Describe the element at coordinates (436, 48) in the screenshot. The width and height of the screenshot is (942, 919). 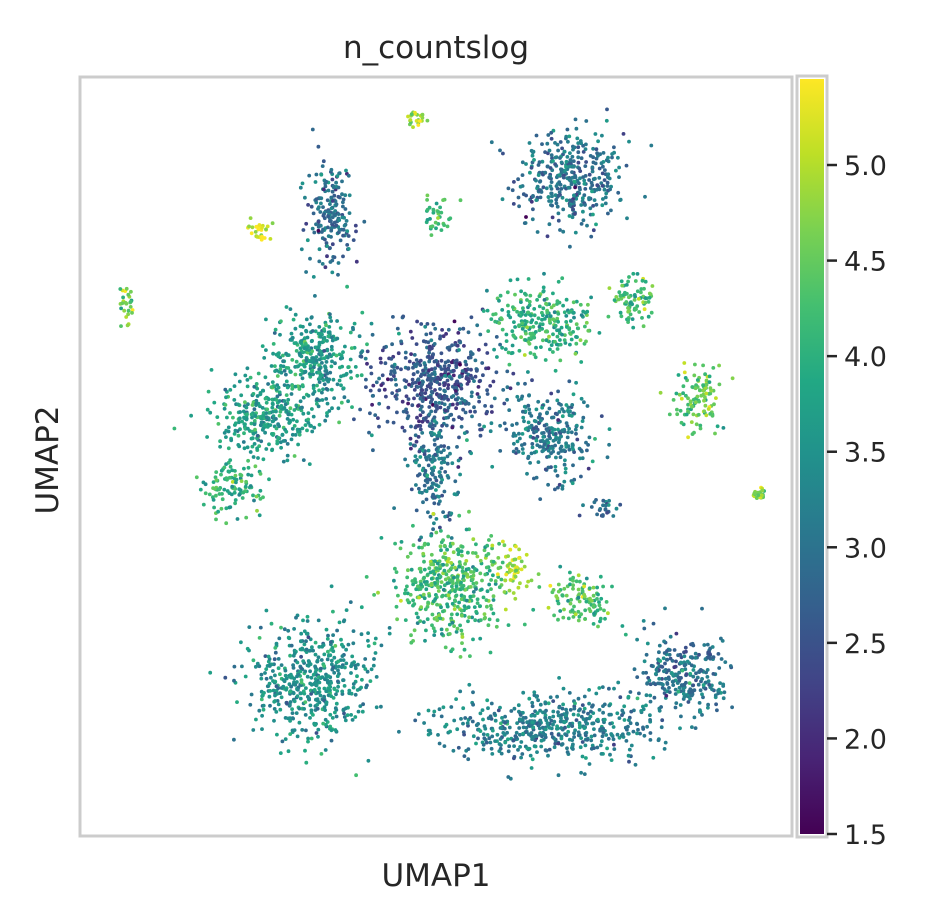
I see `chart-title: n_countslog` at that location.